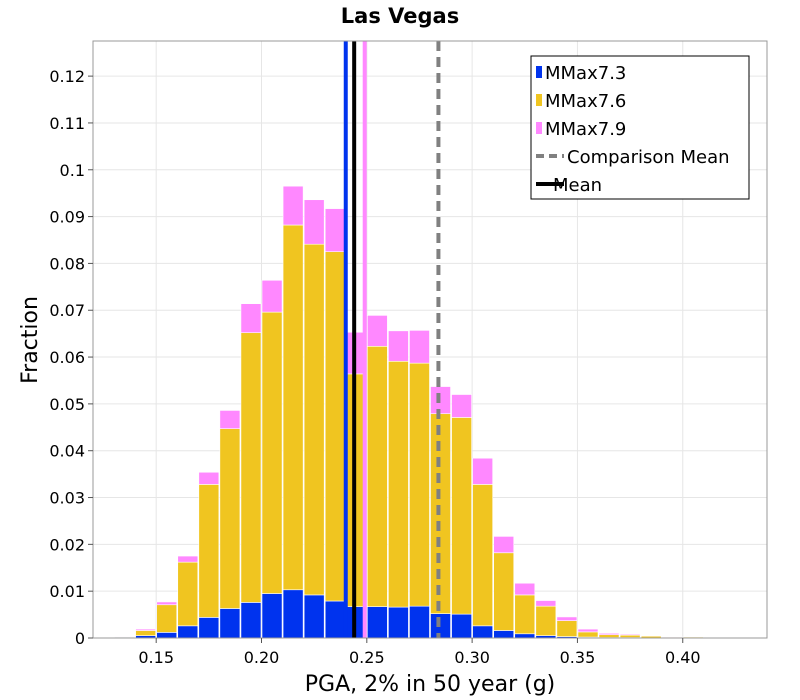  I want to click on y-tick-label: 0.08, so click(67, 263).